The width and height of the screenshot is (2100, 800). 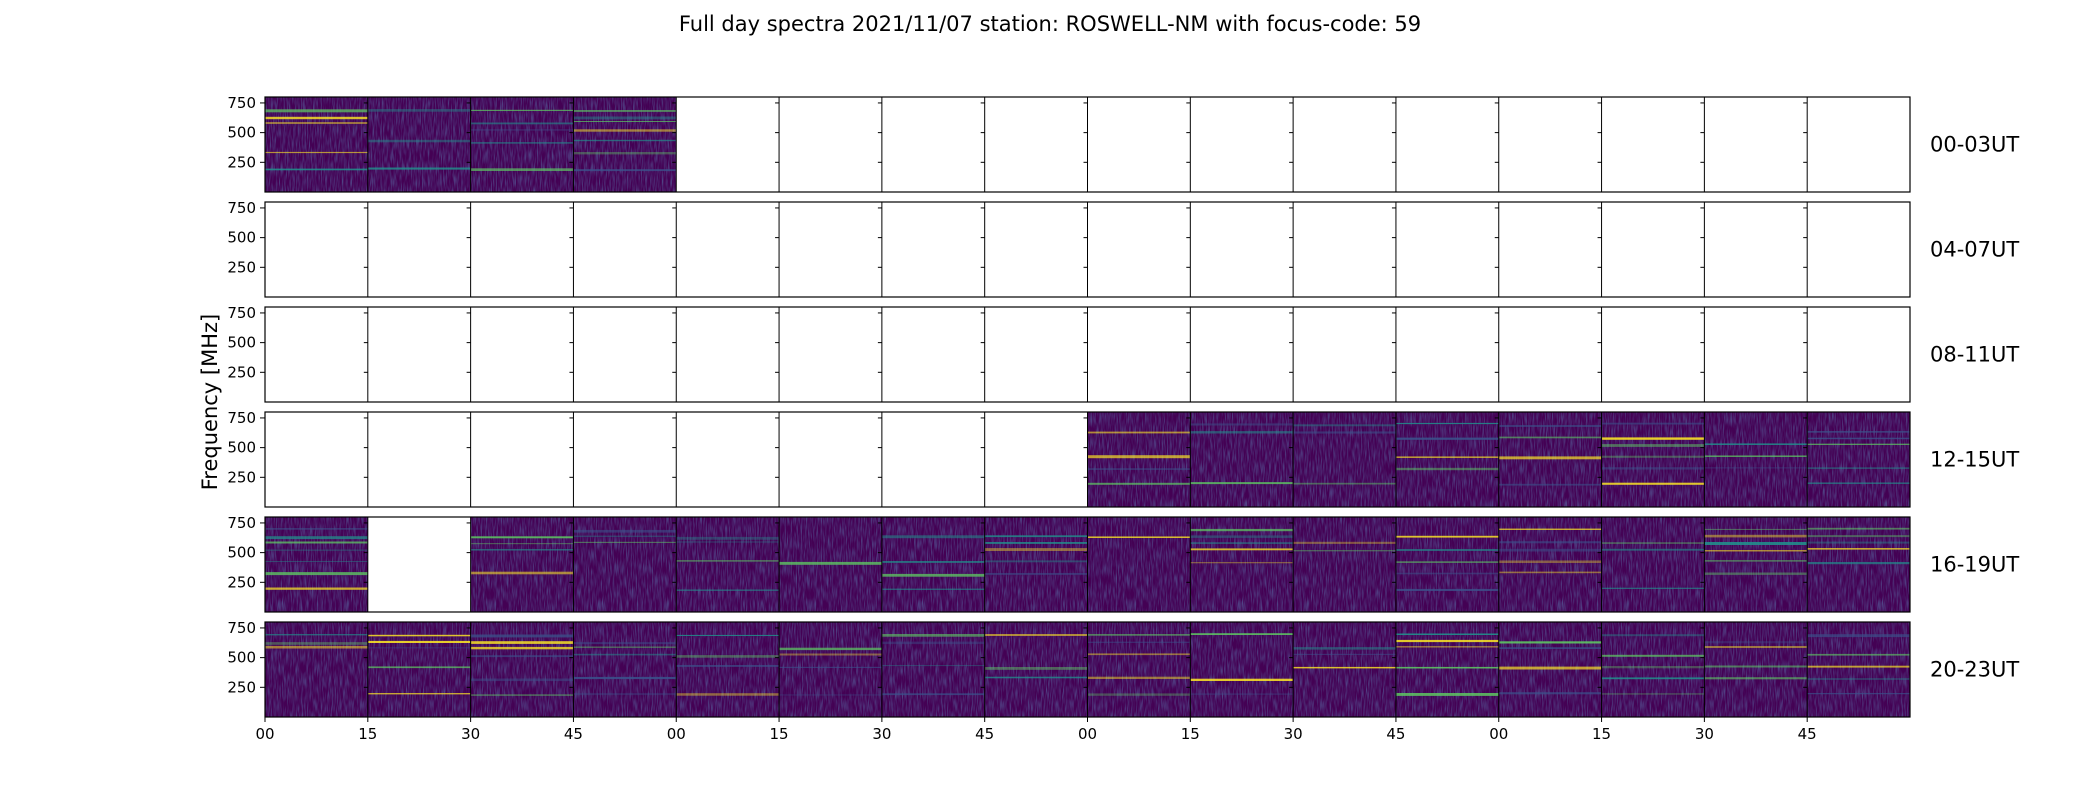 What do you see at coordinates (470, 734) in the screenshot?
I see `x-tick-label: 30` at bounding box center [470, 734].